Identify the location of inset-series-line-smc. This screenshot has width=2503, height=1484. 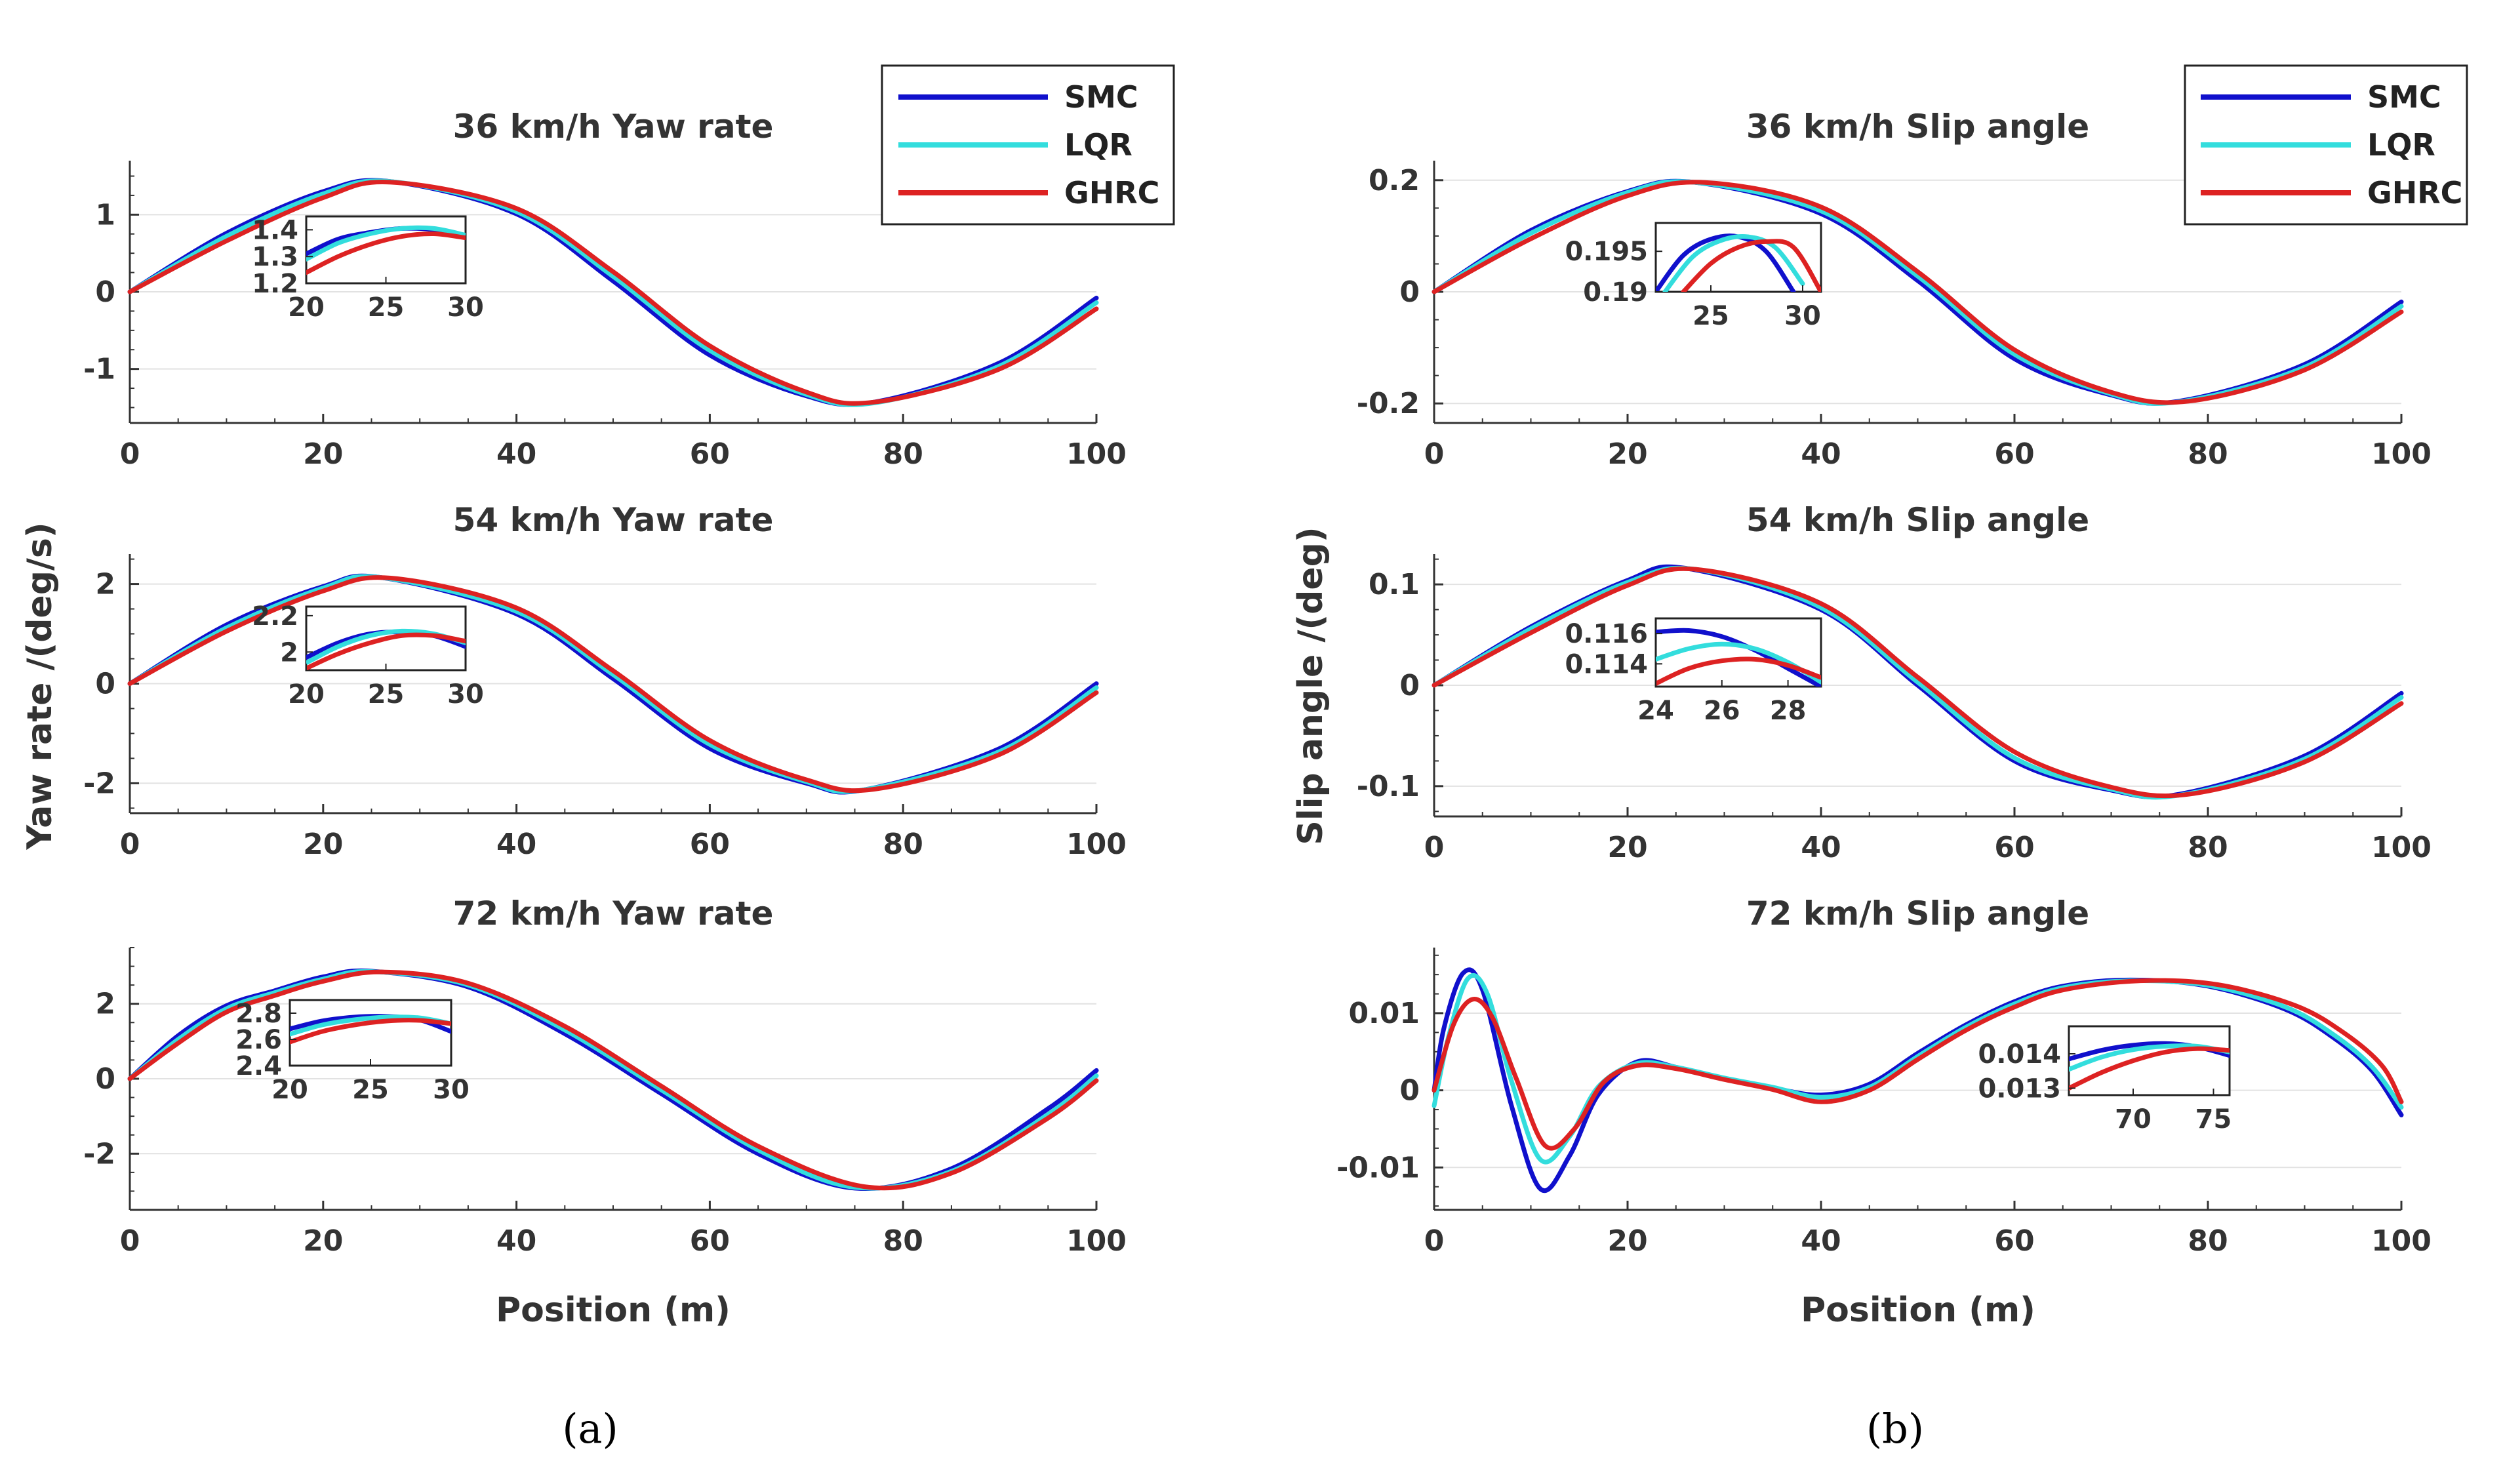
(1726, 262).